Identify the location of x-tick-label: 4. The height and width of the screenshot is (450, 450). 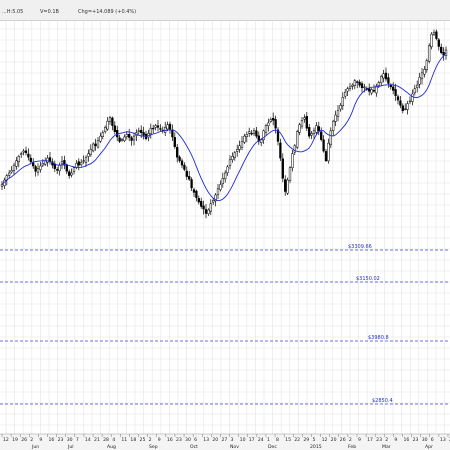
(113, 440).